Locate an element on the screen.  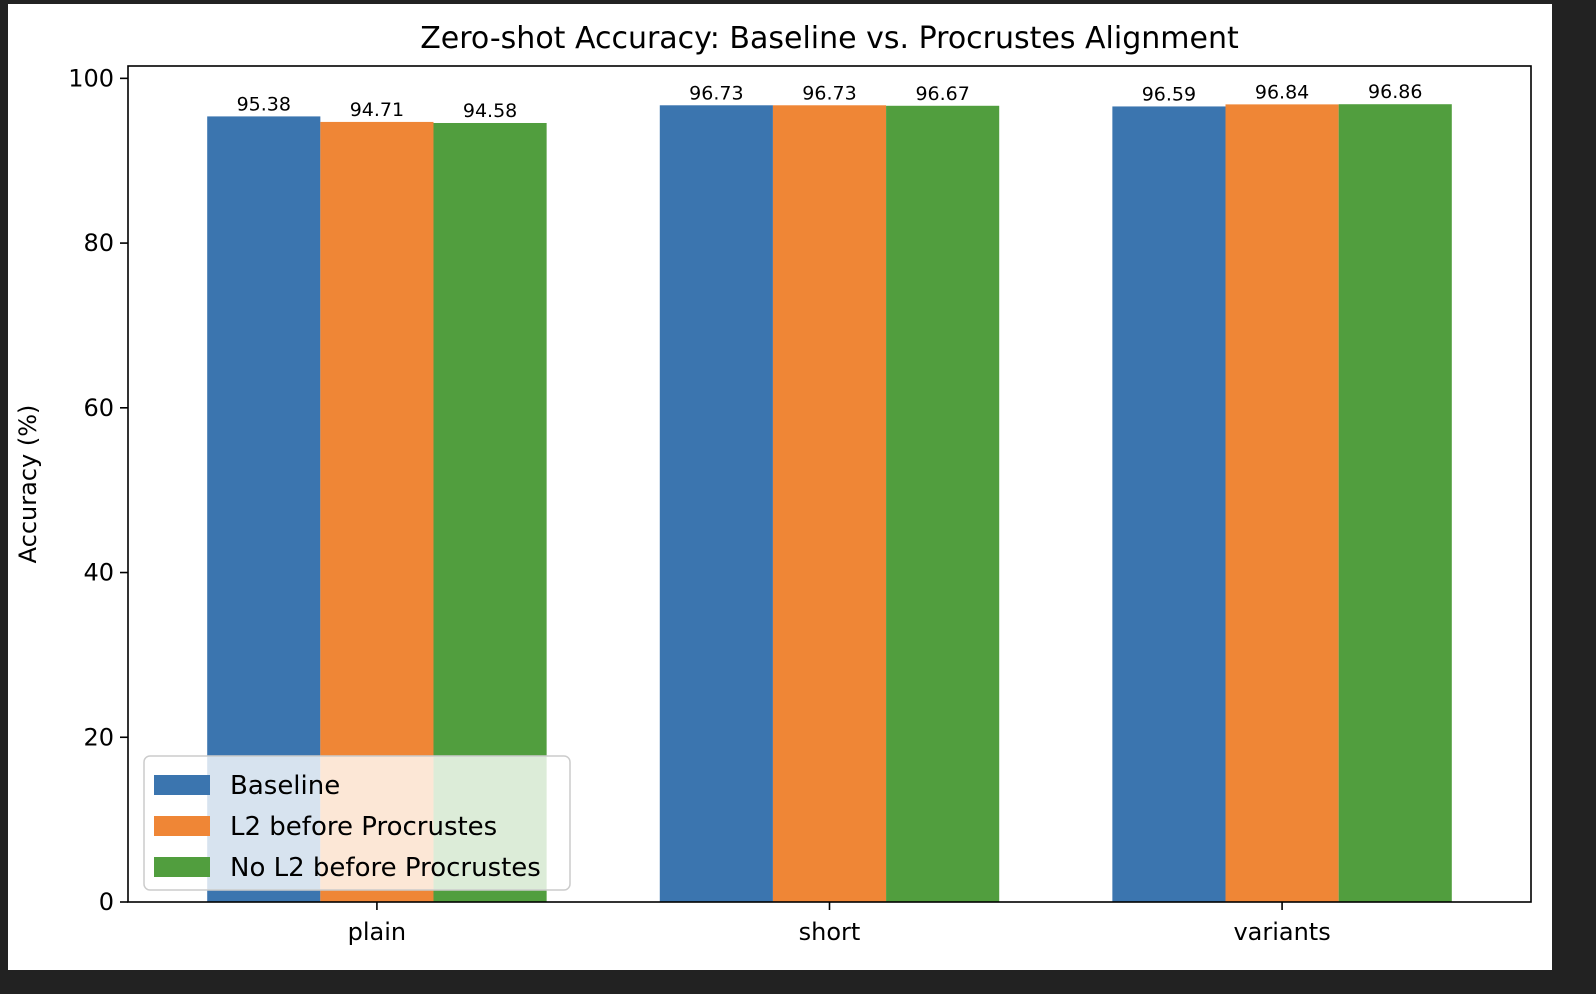
y-tick-label: 80 is located at coordinates (98, 243).